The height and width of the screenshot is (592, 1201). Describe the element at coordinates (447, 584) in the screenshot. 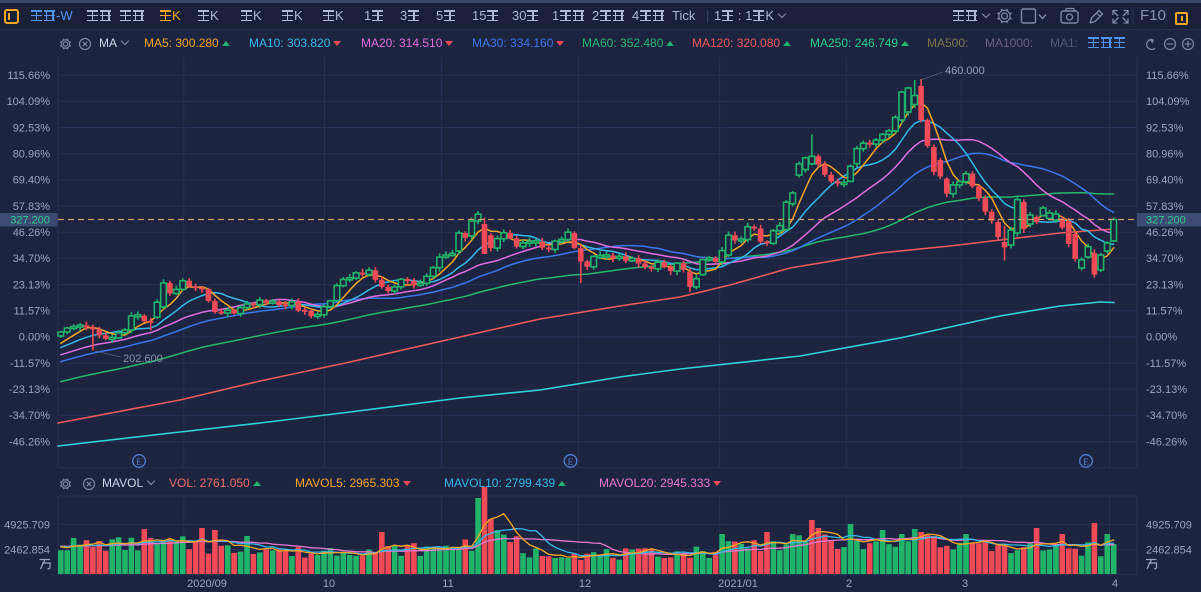

I see `svg-text: 11` at that location.